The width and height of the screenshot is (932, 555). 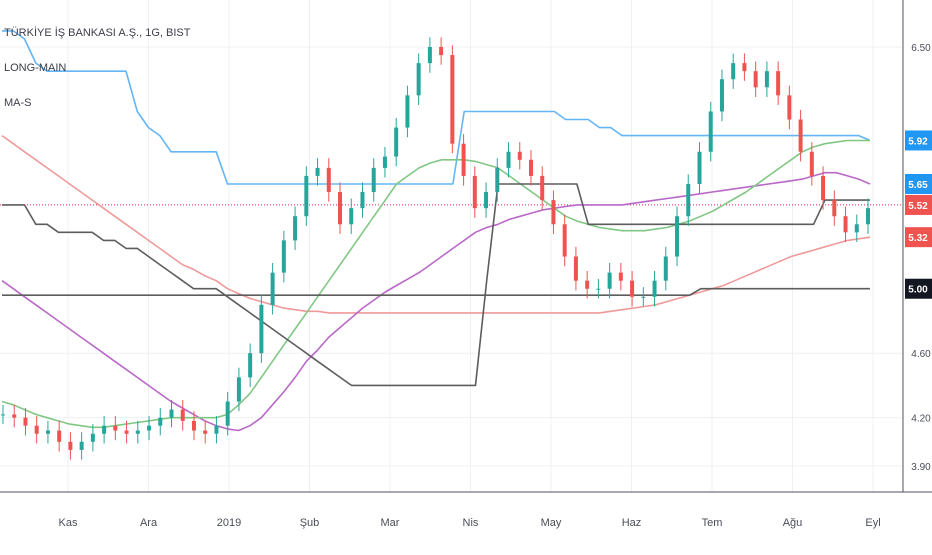 I want to click on x-tick-label: Ağu, so click(x=793, y=523).